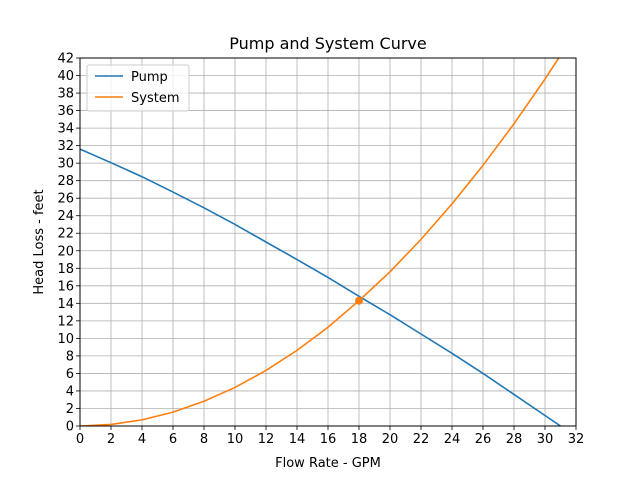  What do you see at coordinates (65, 199) in the screenshot?
I see `y-tick-label: 26` at bounding box center [65, 199].